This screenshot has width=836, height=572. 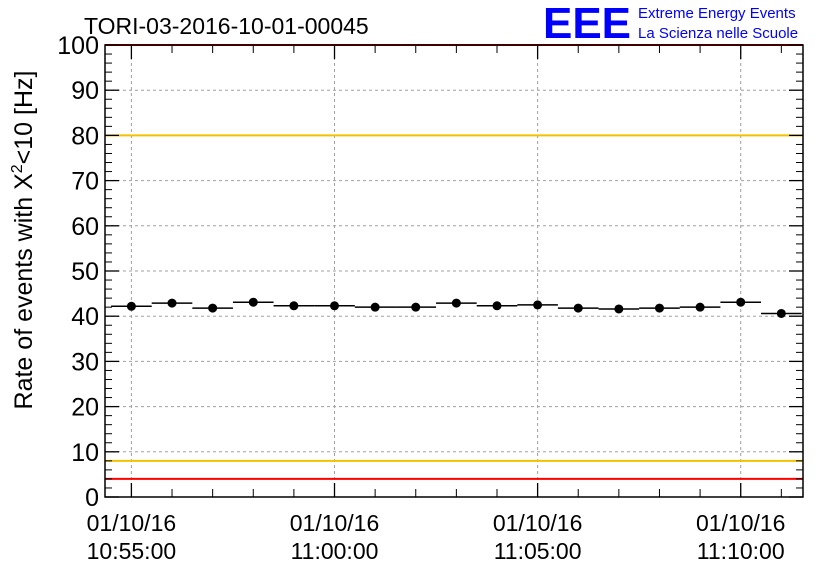 I want to click on y-tick-label-40: 40, so click(x=85, y=317).